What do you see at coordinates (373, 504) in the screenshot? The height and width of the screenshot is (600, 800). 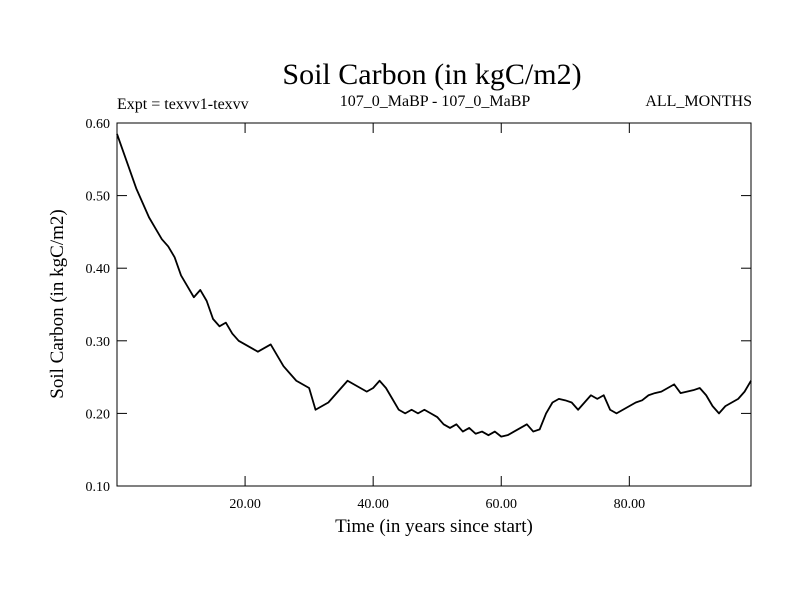 I see `x-tick-label: 40.00` at bounding box center [373, 504].